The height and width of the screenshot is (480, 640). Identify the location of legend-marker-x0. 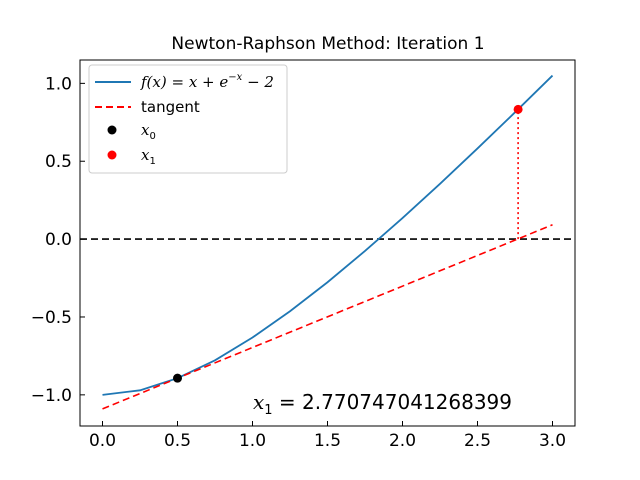
(112, 130).